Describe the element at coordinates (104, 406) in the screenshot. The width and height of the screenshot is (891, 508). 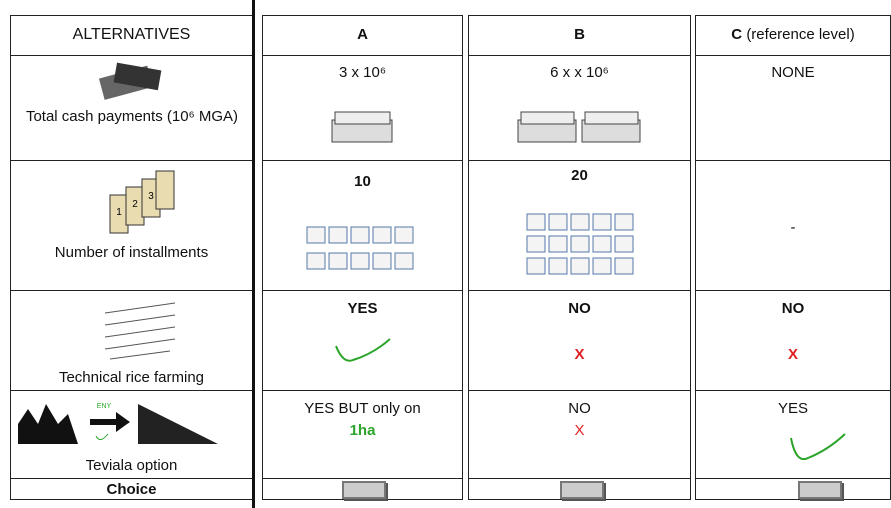
I see `icon-tag: ENY` at that location.